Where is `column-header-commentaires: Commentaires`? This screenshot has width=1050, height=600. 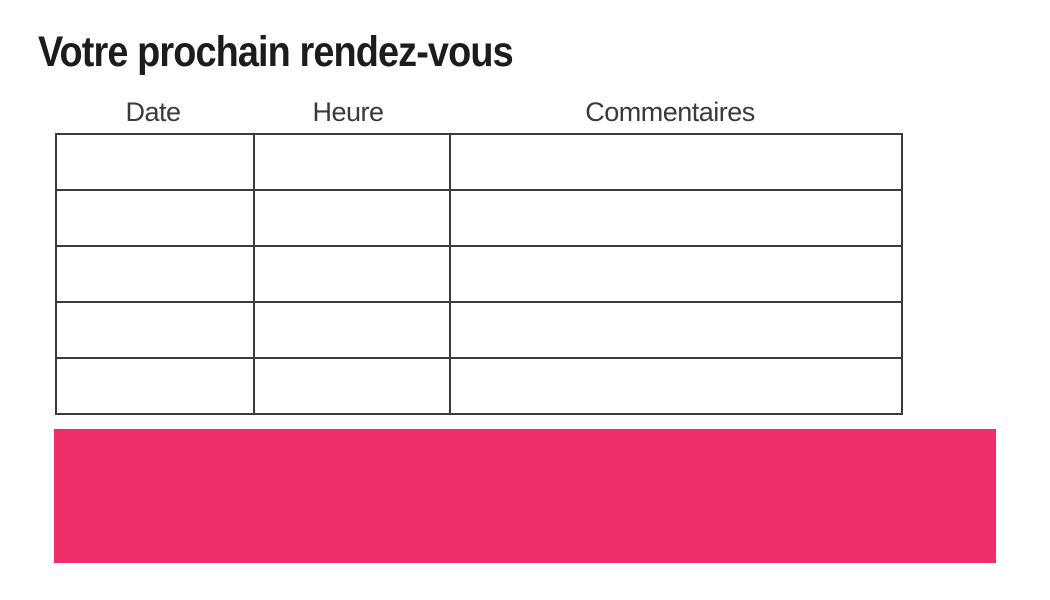
column-header-commentaires: Commentaires is located at coordinates (670, 112).